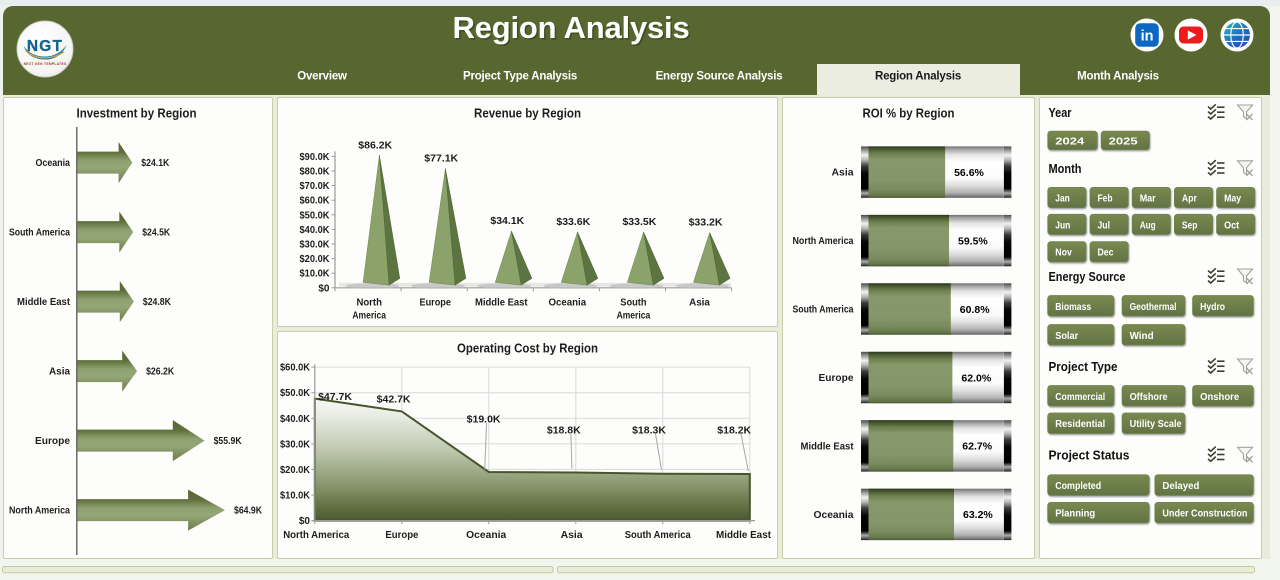 The width and height of the screenshot is (1280, 580). I want to click on svg-text: South, so click(633, 302).